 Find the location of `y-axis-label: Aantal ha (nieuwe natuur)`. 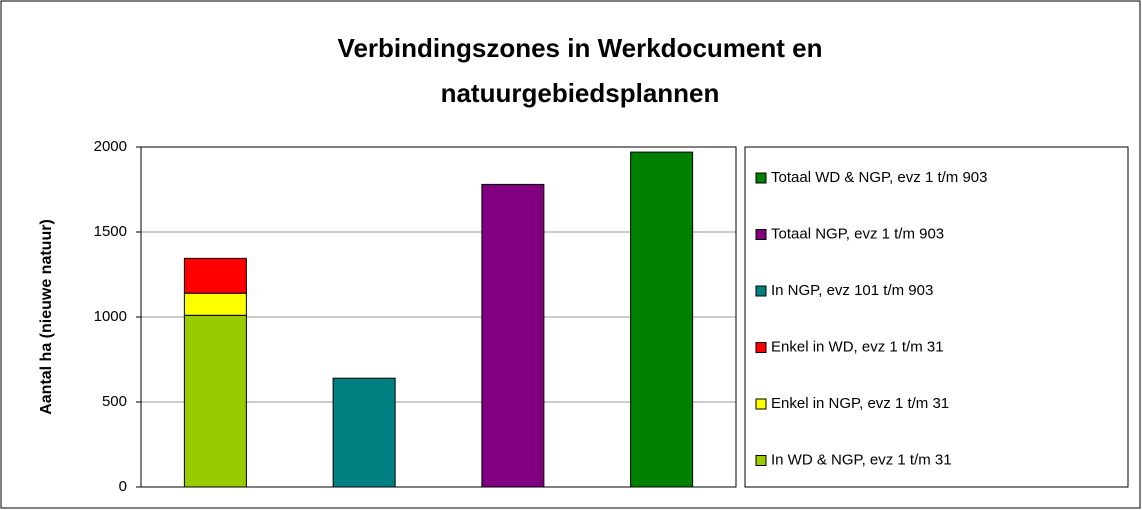

y-axis-label: Aantal ha (nieuwe natuur) is located at coordinates (46, 317).